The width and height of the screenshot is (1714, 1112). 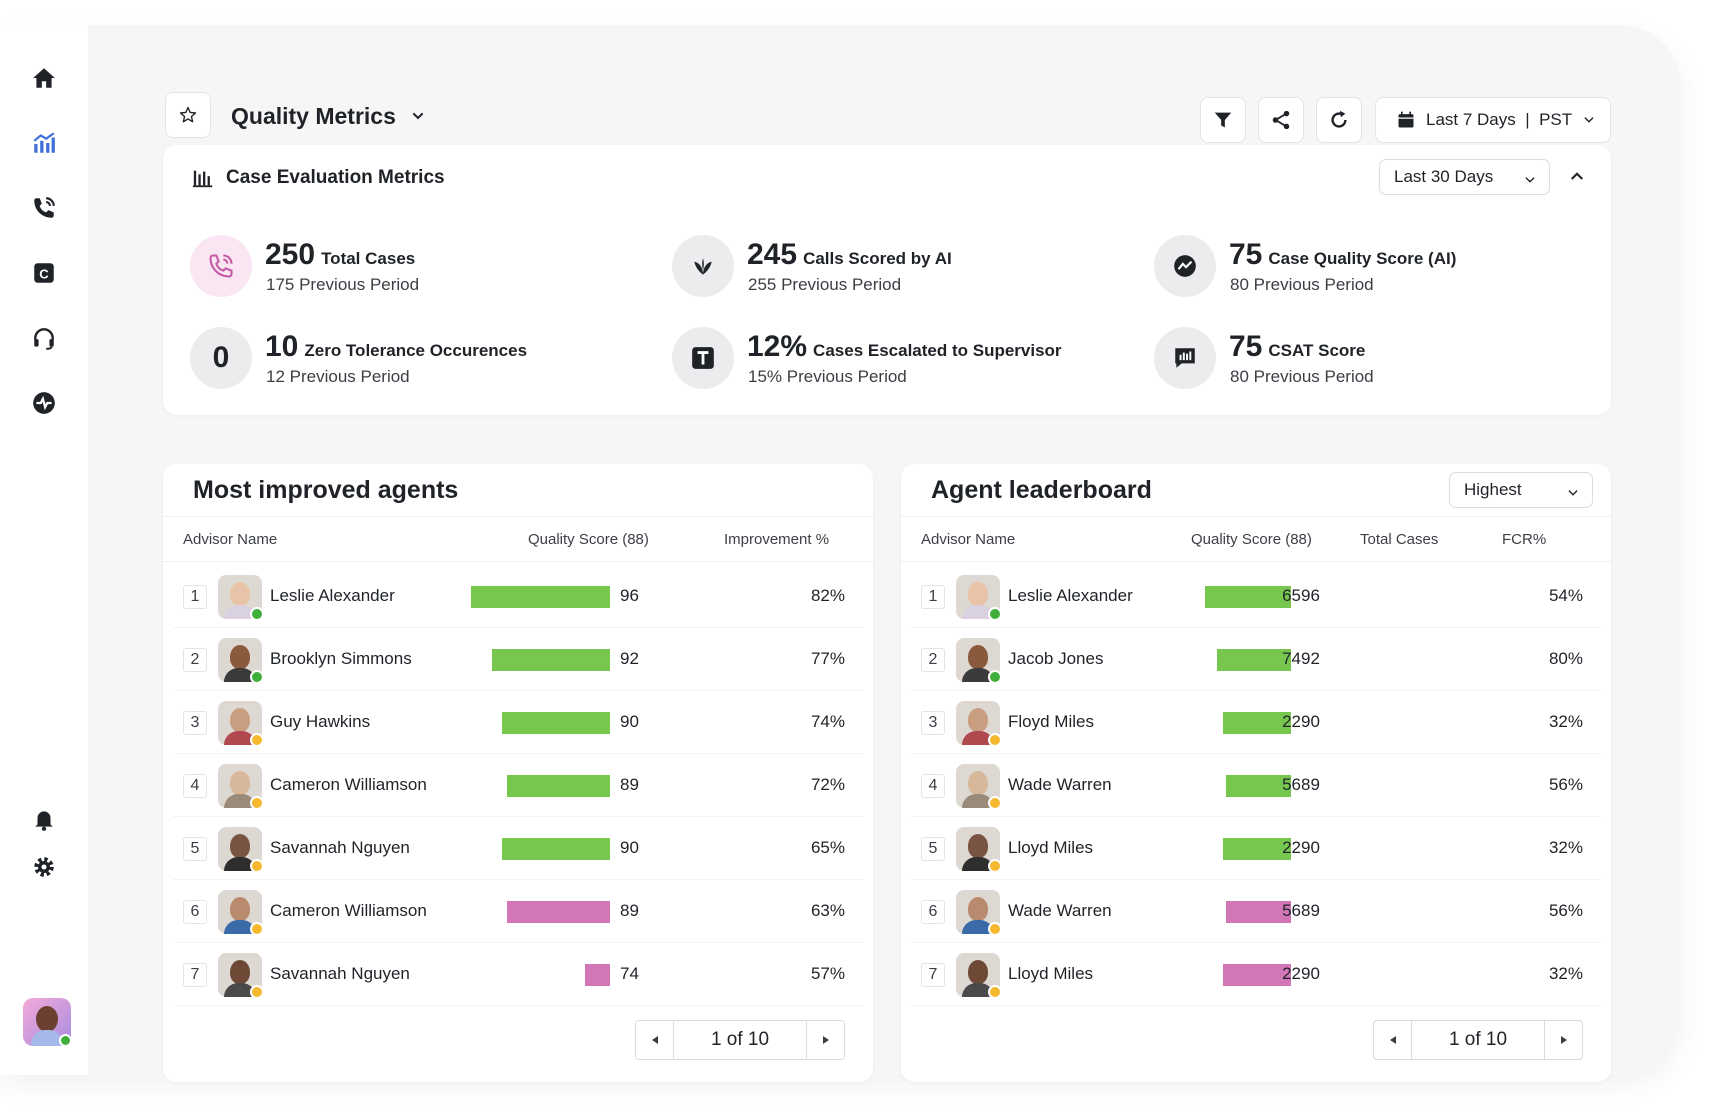 I want to click on table-row: 6 Cameron Williamson 89 63%, so click(x=518, y=911).